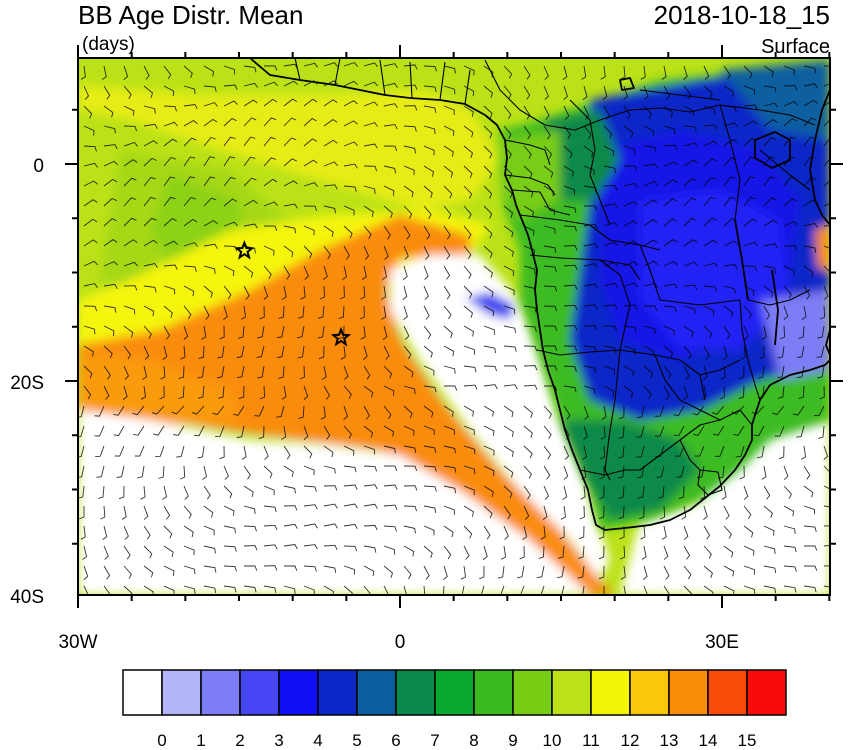 This screenshot has height=750, width=850. What do you see at coordinates (293, 293) in the screenshot?
I see `site-markers` at bounding box center [293, 293].